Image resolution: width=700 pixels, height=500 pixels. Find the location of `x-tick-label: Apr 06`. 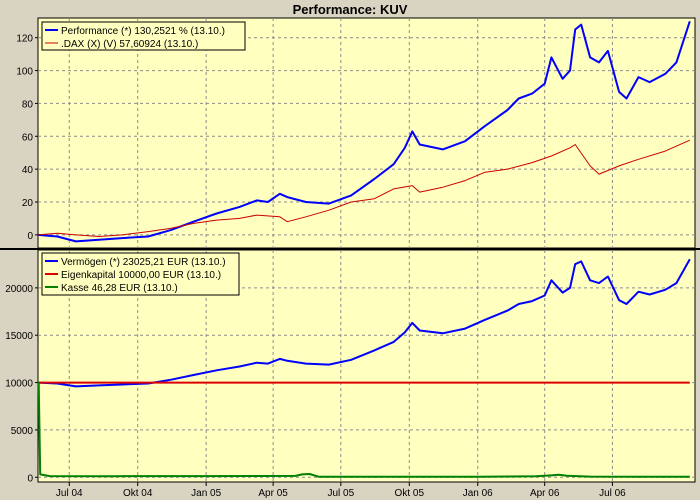

x-tick-label: Apr 06 is located at coordinates (545, 493).